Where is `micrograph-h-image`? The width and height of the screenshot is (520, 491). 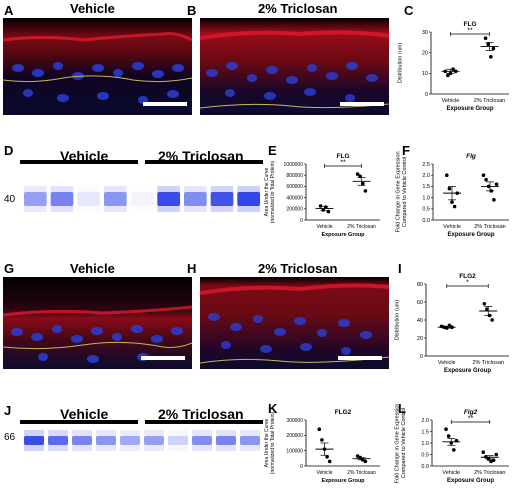
micrograph-h-image is located at coordinates (294, 323).